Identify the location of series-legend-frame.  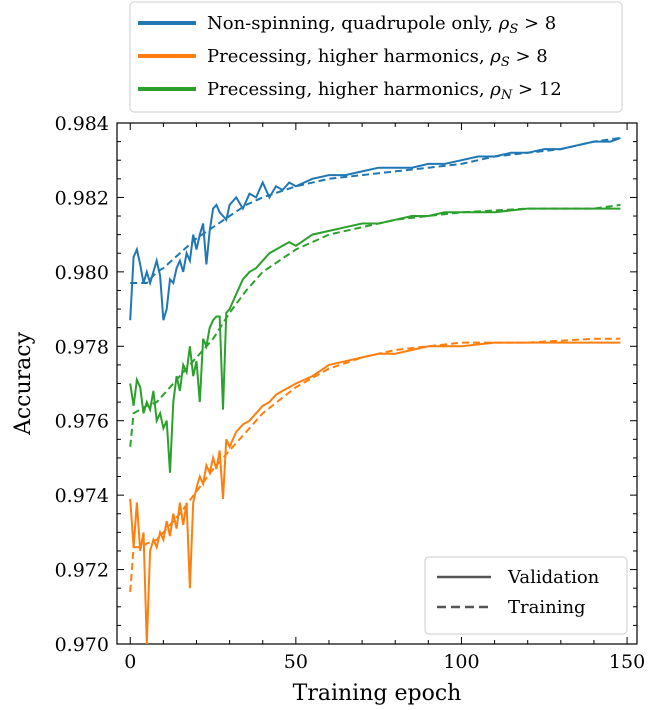
(376, 57).